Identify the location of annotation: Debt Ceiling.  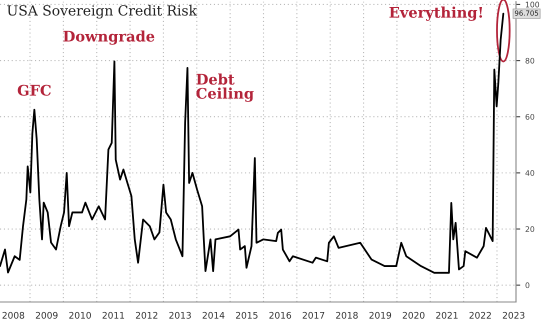
(225, 87).